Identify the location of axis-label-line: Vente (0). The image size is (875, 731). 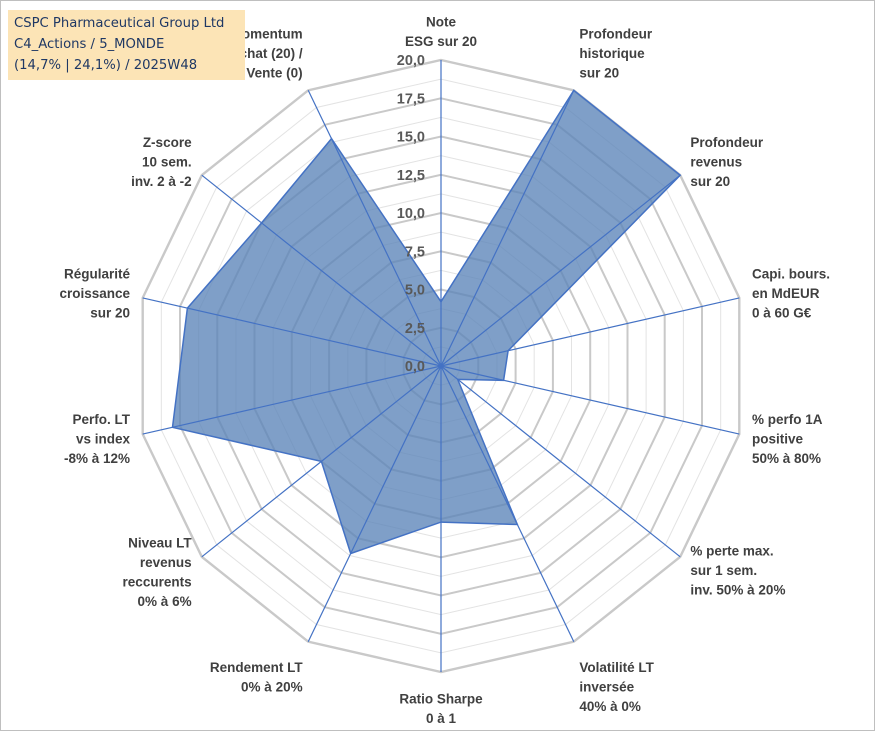
(274, 73).